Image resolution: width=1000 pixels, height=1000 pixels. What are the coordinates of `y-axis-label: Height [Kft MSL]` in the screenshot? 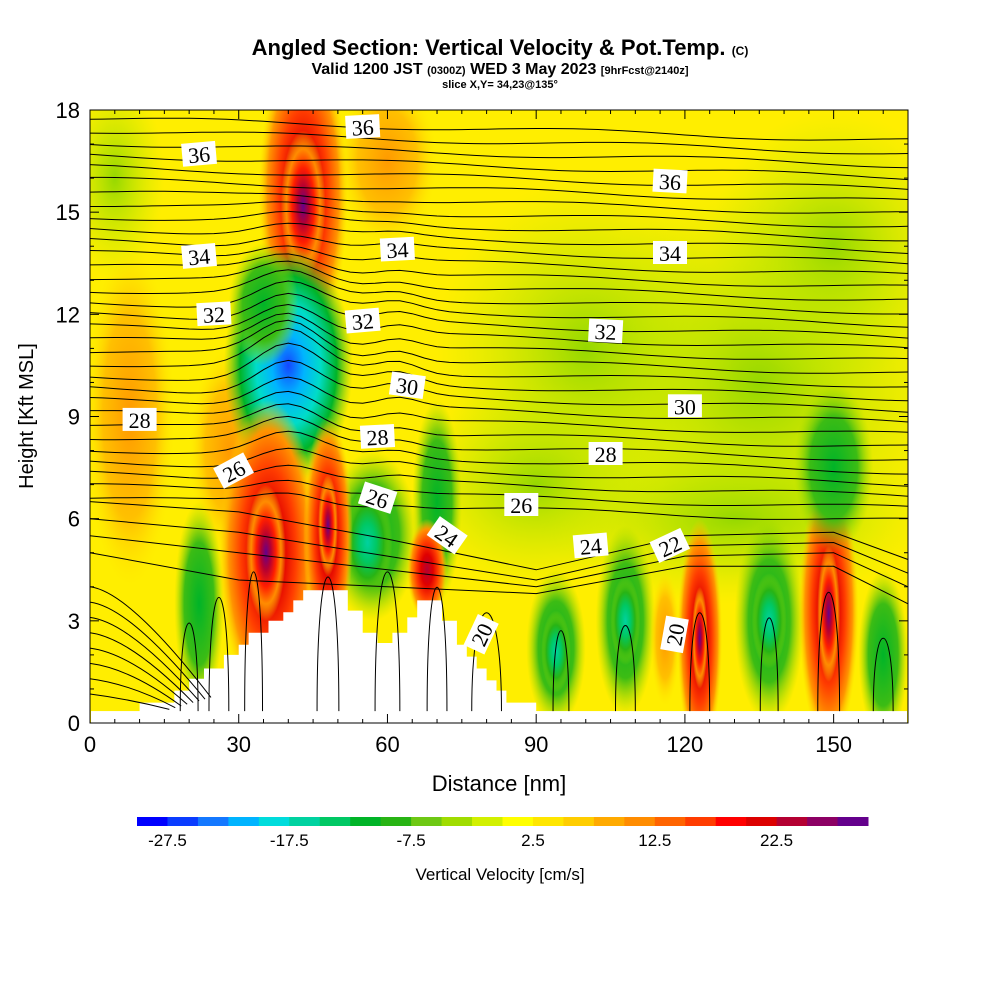 It's located at (27, 416).